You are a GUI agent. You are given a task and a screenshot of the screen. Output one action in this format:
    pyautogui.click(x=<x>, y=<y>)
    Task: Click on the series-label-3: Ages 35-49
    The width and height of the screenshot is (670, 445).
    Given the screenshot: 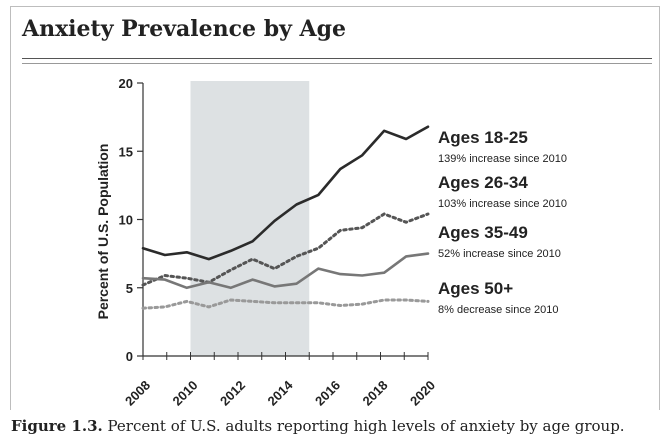 What is the action you would take?
    pyautogui.click(x=483, y=232)
    